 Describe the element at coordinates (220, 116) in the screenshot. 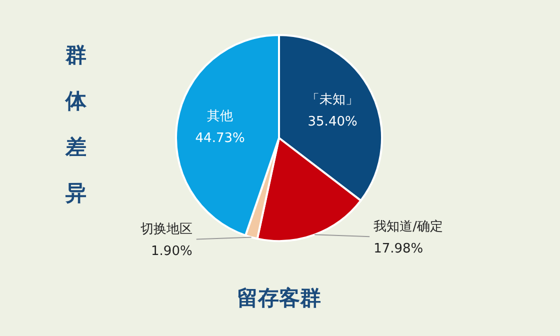

I see `slice-label: 其他` at that location.